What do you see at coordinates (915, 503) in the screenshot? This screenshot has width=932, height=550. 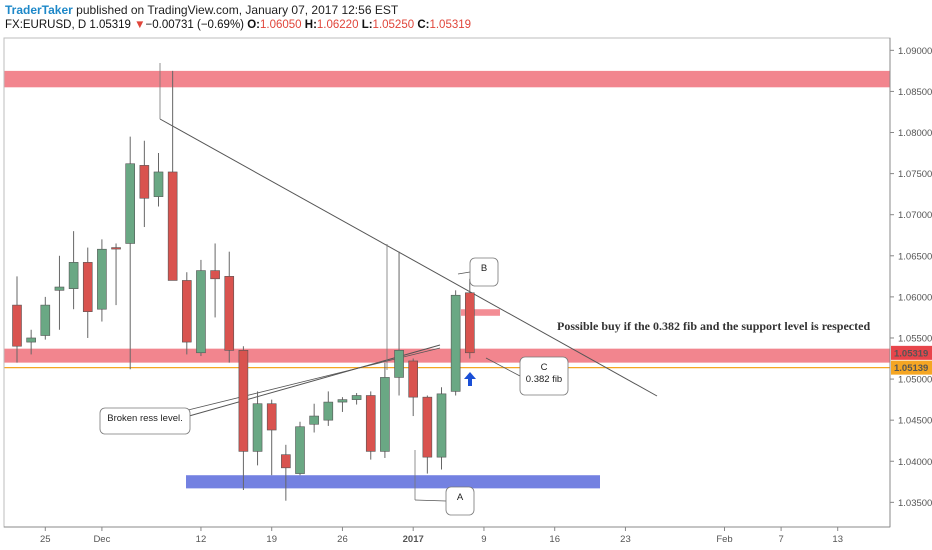 I see `y-tick-label: 1.03500` at bounding box center [915, 503].